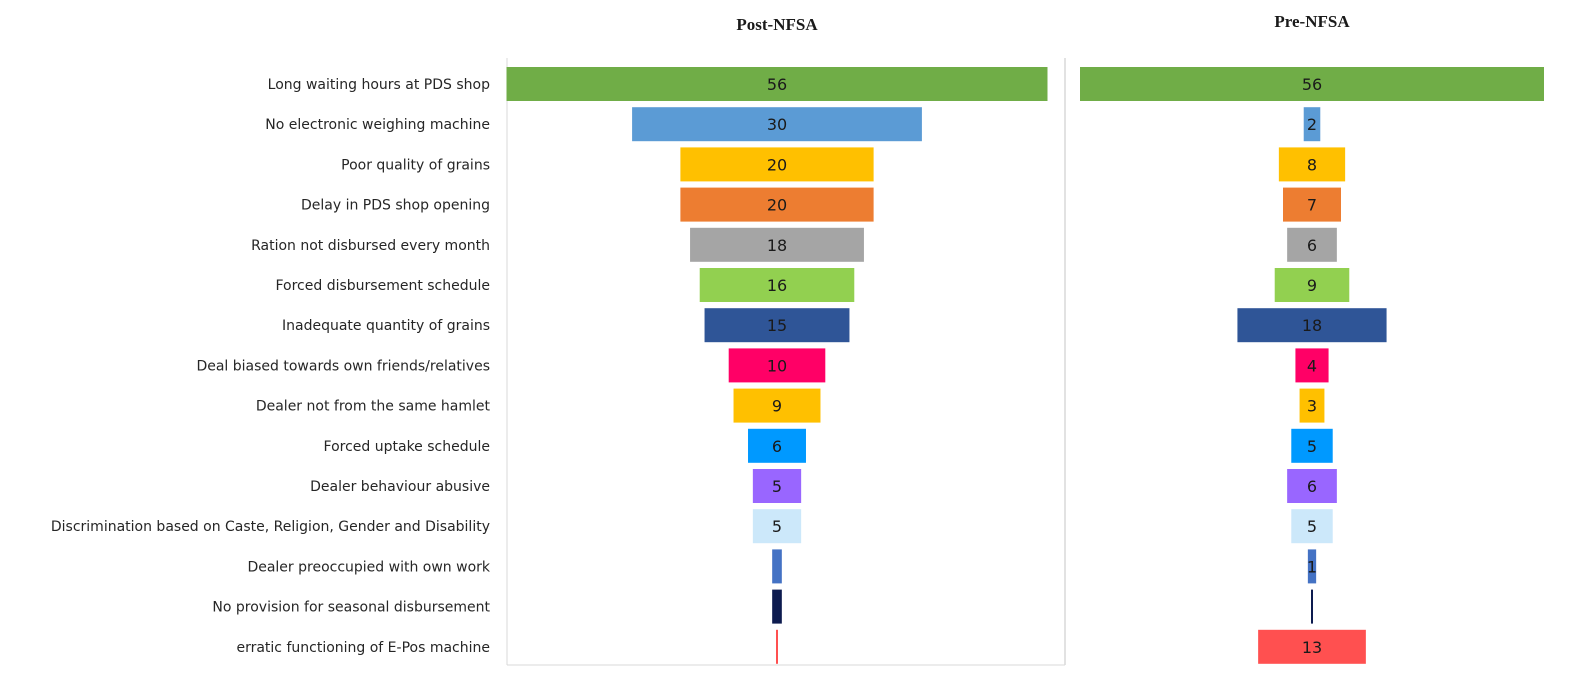  What do you see at coordinates (370, 246) in the screenshot?
I see `category-label: Ration not disbursed every month` at bounding box center [370, 246].